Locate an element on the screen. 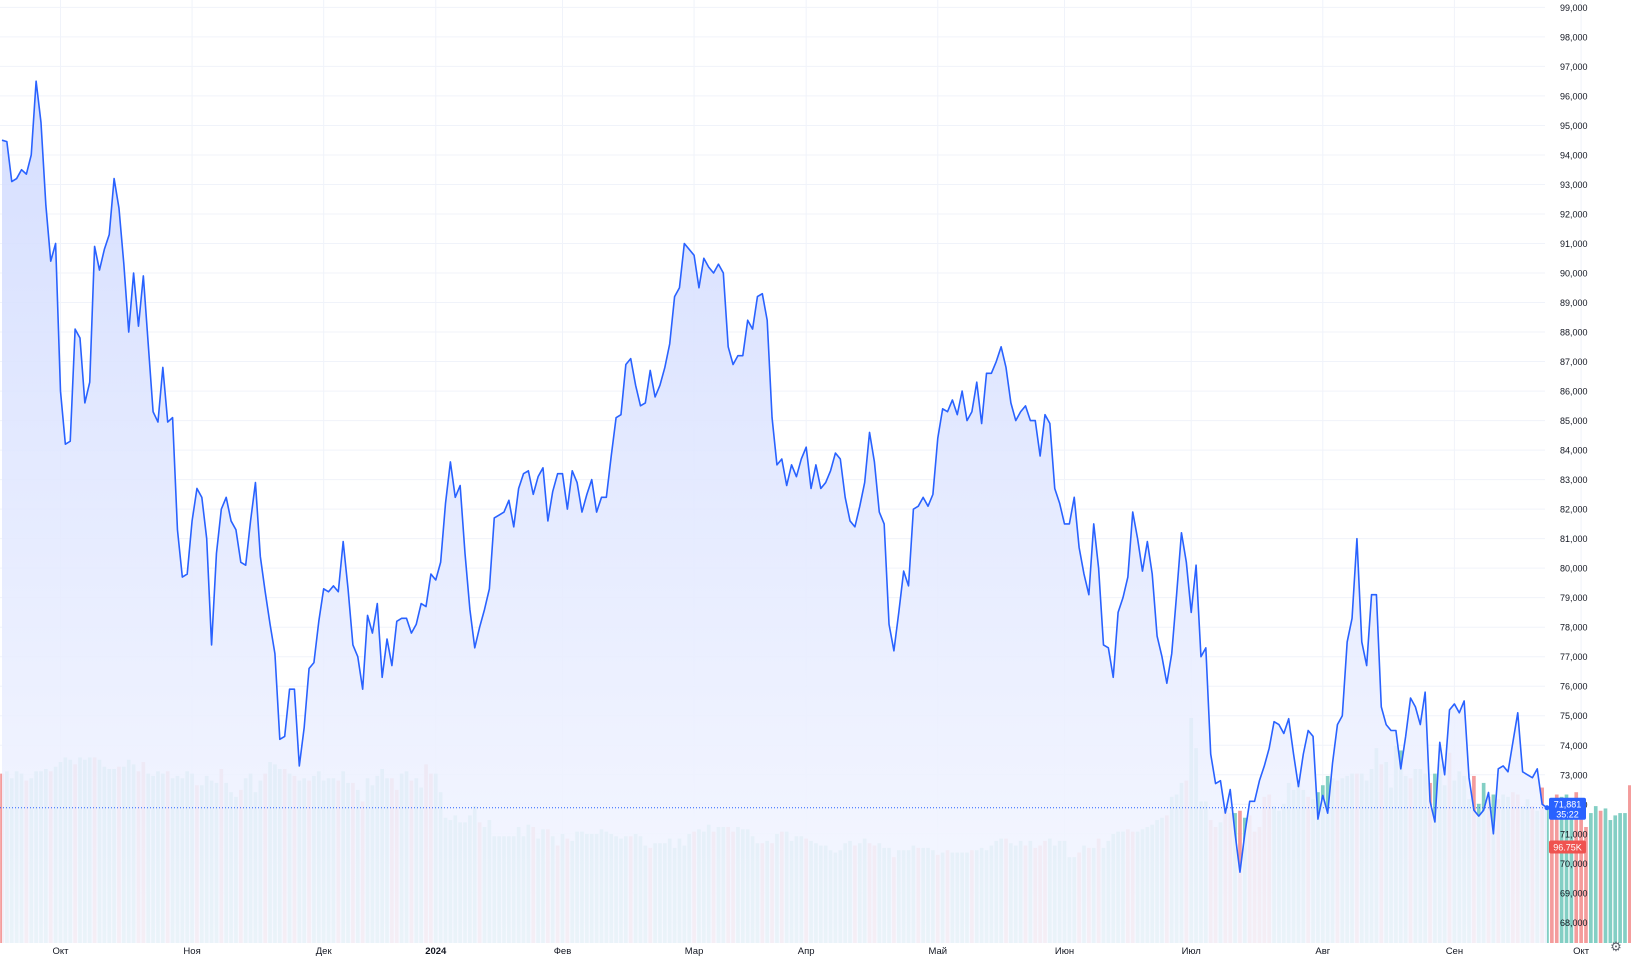 The height and width of the screenshot is (963, 1631). price-tick-label: 82,000 is located at coordinates (1574, 510).